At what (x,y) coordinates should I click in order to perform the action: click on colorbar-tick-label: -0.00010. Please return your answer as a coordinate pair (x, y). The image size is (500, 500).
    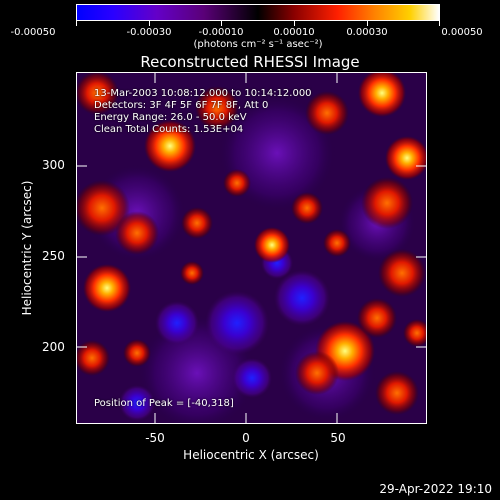
    Looking at the image, I should click on (221, 32).